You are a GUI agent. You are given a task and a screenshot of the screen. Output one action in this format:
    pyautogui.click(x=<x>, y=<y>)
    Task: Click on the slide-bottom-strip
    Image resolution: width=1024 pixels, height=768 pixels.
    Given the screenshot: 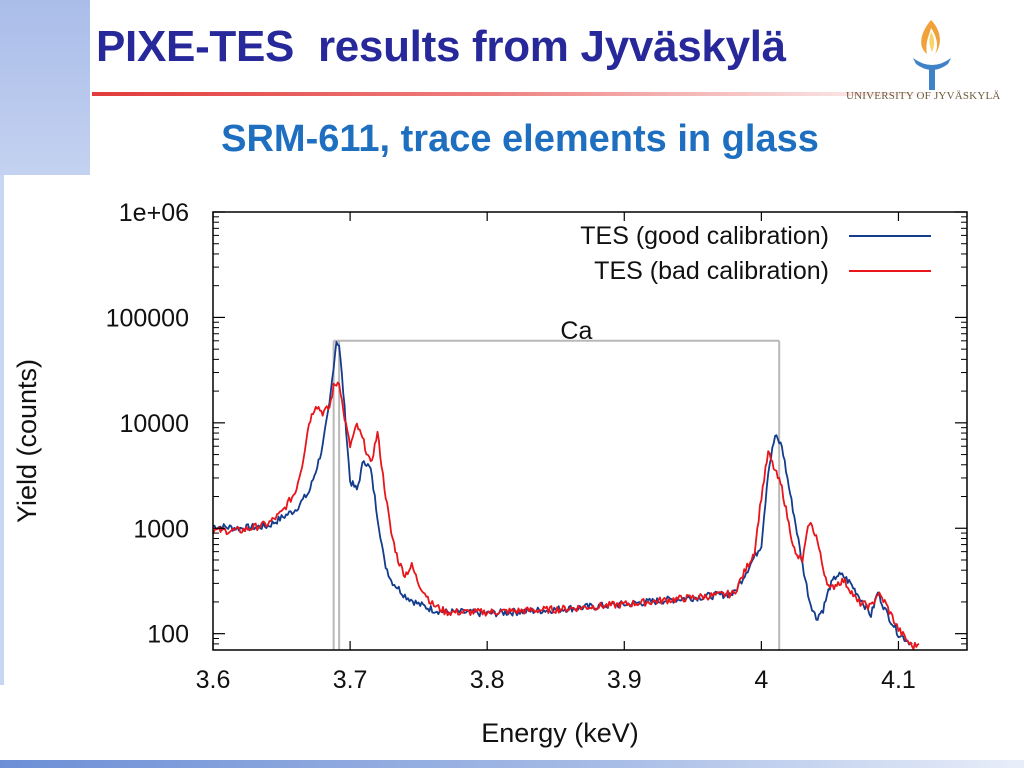 What is the action you would take?
    pyautogui.click(x=512, y=764)
    